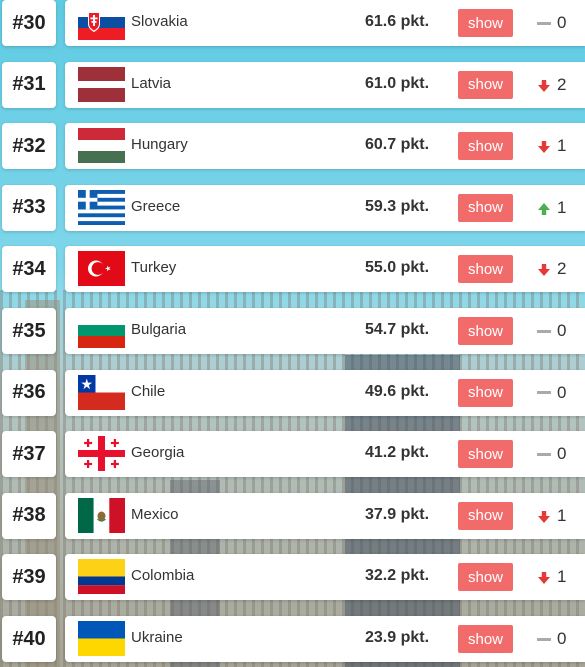 This screenshot has width=585, height=667. What do you see at coordinates (29, 146) in the screenshot?
I see `rank-number: #32` at bounding box center [29, 146].